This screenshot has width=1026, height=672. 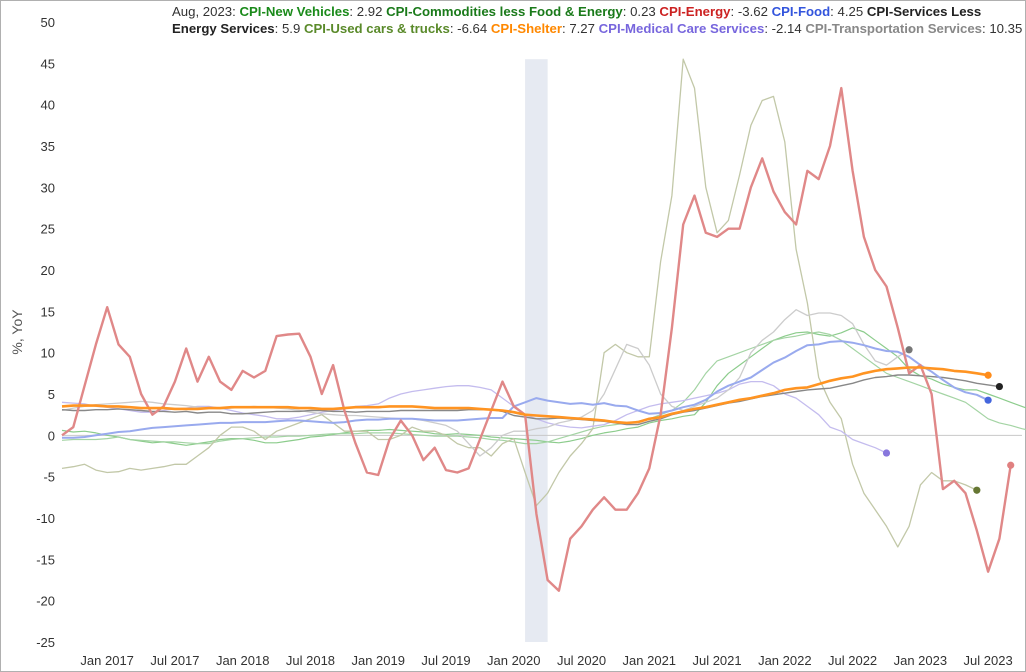 What do you see at coordinates (243, 660) in the screenshot?
I see `x-tick-label: Jan 2018` at bounding box center [243, 660].